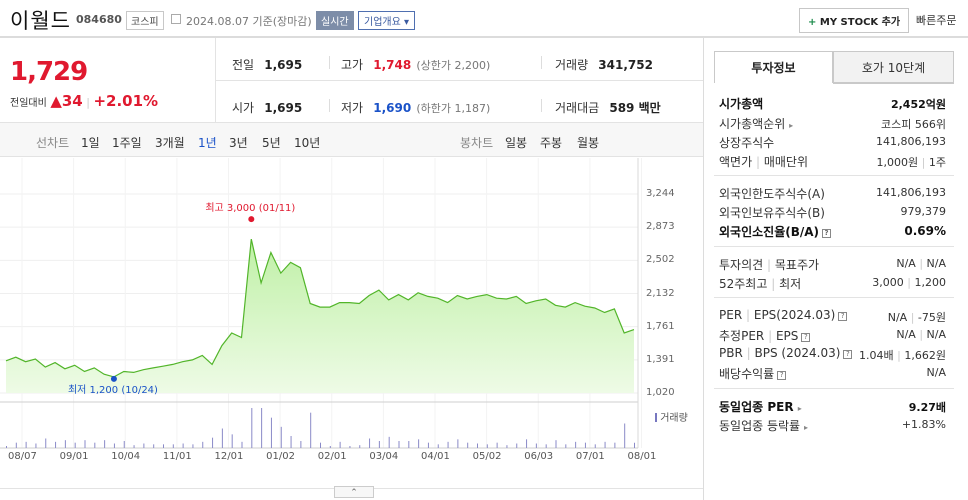 This screenshot has width=968, height=500. Describe the element at coordinates (913, 124) in the screenshot. I see `market-cap-rank-value: 코스피 566위` at that location.